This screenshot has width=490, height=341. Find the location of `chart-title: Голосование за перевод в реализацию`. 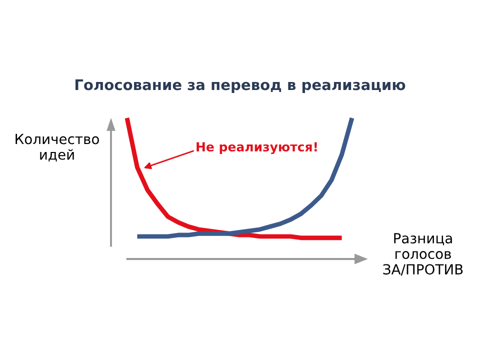

chart-title: Голосование за перевод в реализацию is located at coordinates (240, 86).